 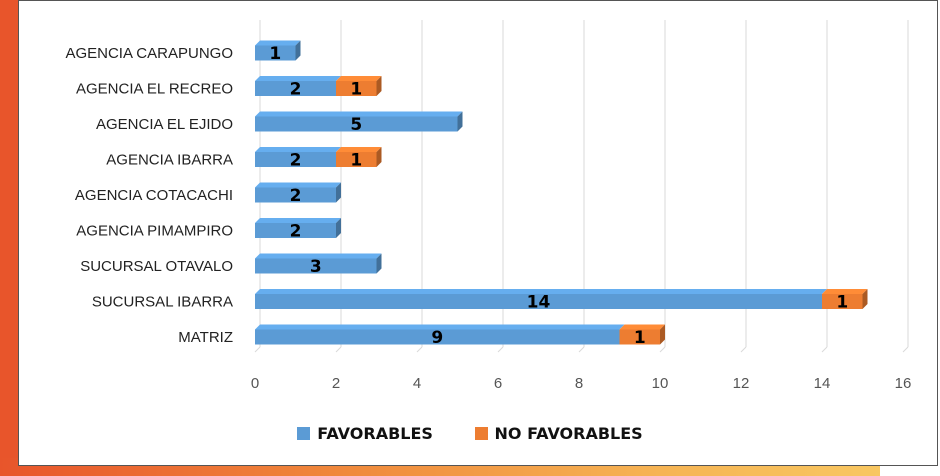 I want to click on legend-swatch-favorables, so click(x=304, y=433).